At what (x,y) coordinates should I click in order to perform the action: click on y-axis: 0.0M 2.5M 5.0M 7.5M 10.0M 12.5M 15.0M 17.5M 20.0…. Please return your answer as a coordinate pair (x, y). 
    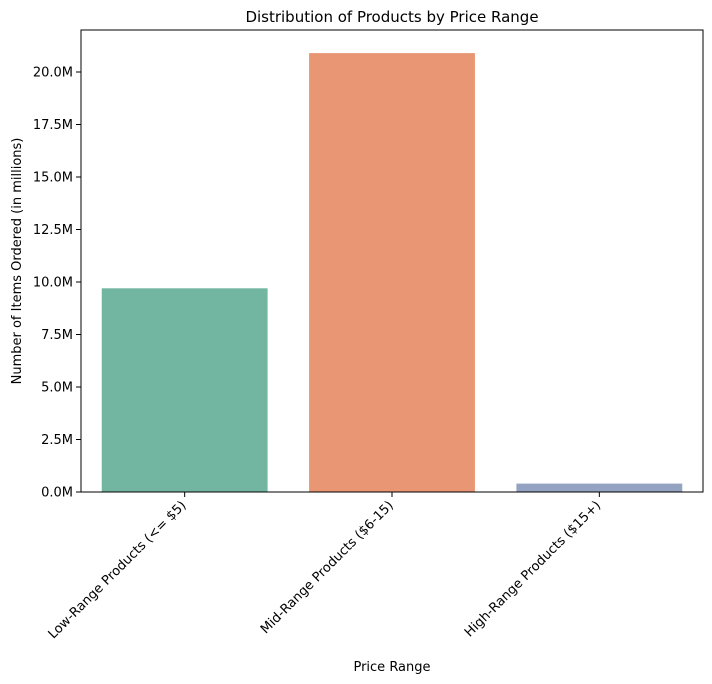
    Looking at the image, I should click on (57, 283).